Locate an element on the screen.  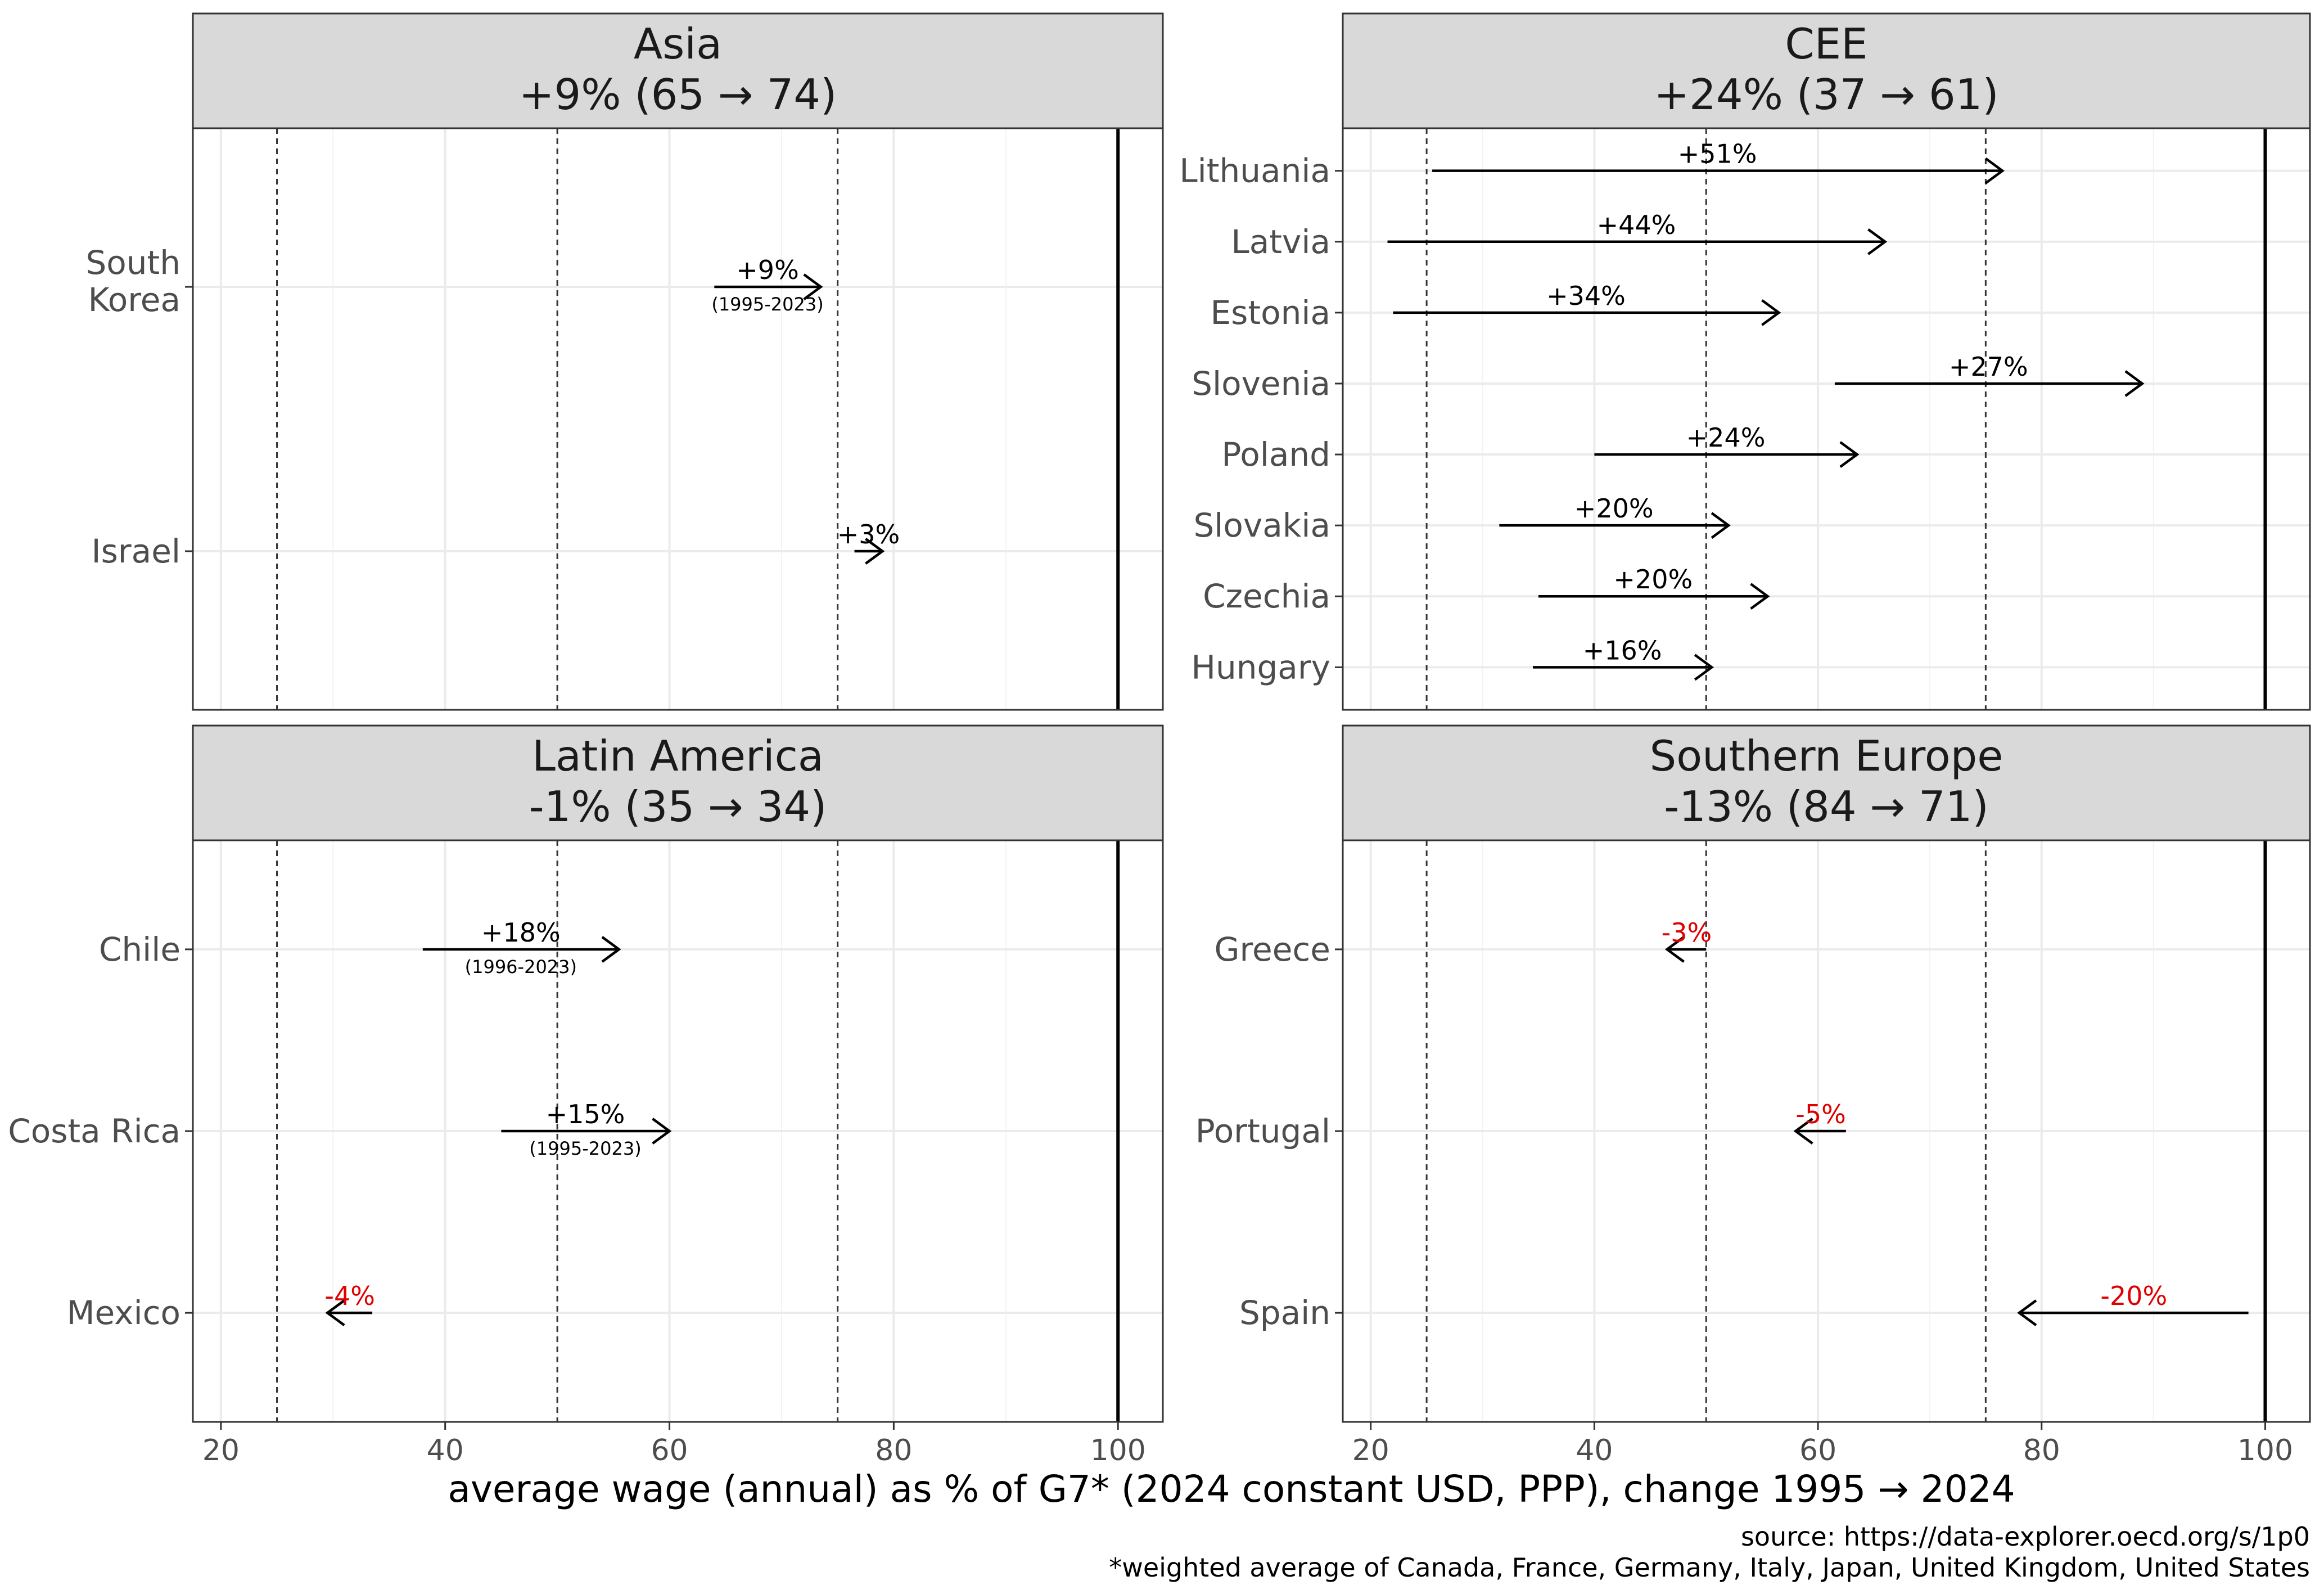
arrow-israel: +3% is located at coordinates (868, 542).